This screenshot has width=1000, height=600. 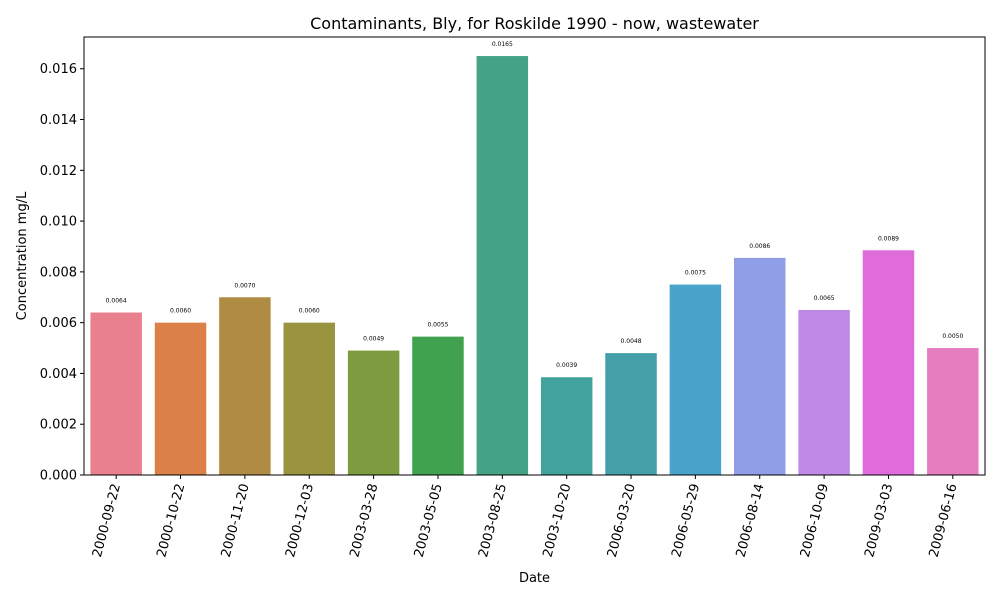 I want to click on x-tick-label: 2009-06-16, so click(x=944, y=520).